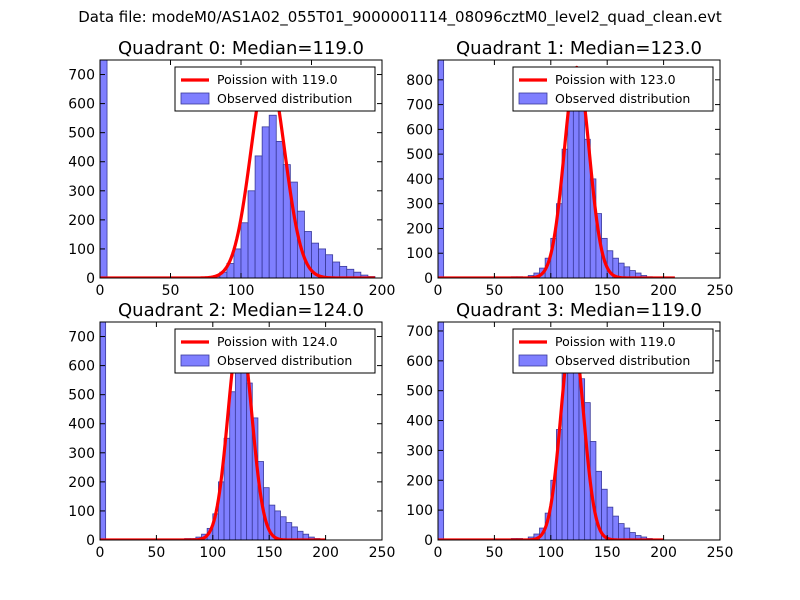 The height and width of the screenshot is (600, 800). What do you see at coordinates (579, 48) in the screenshot?
I see `subplot-title: Quadrant 1: Median=123.0` at bounding box center [579, 48].